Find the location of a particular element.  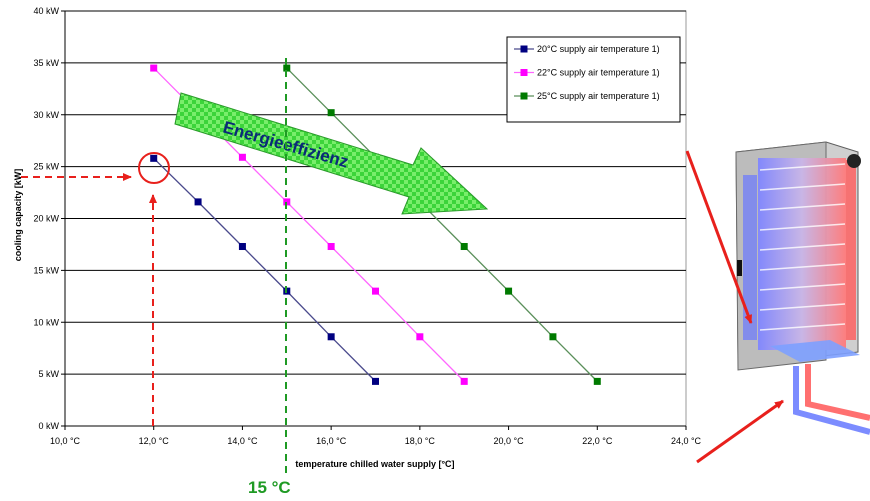

y-tick-label: 30 kW is located at coordinates (46, 115).